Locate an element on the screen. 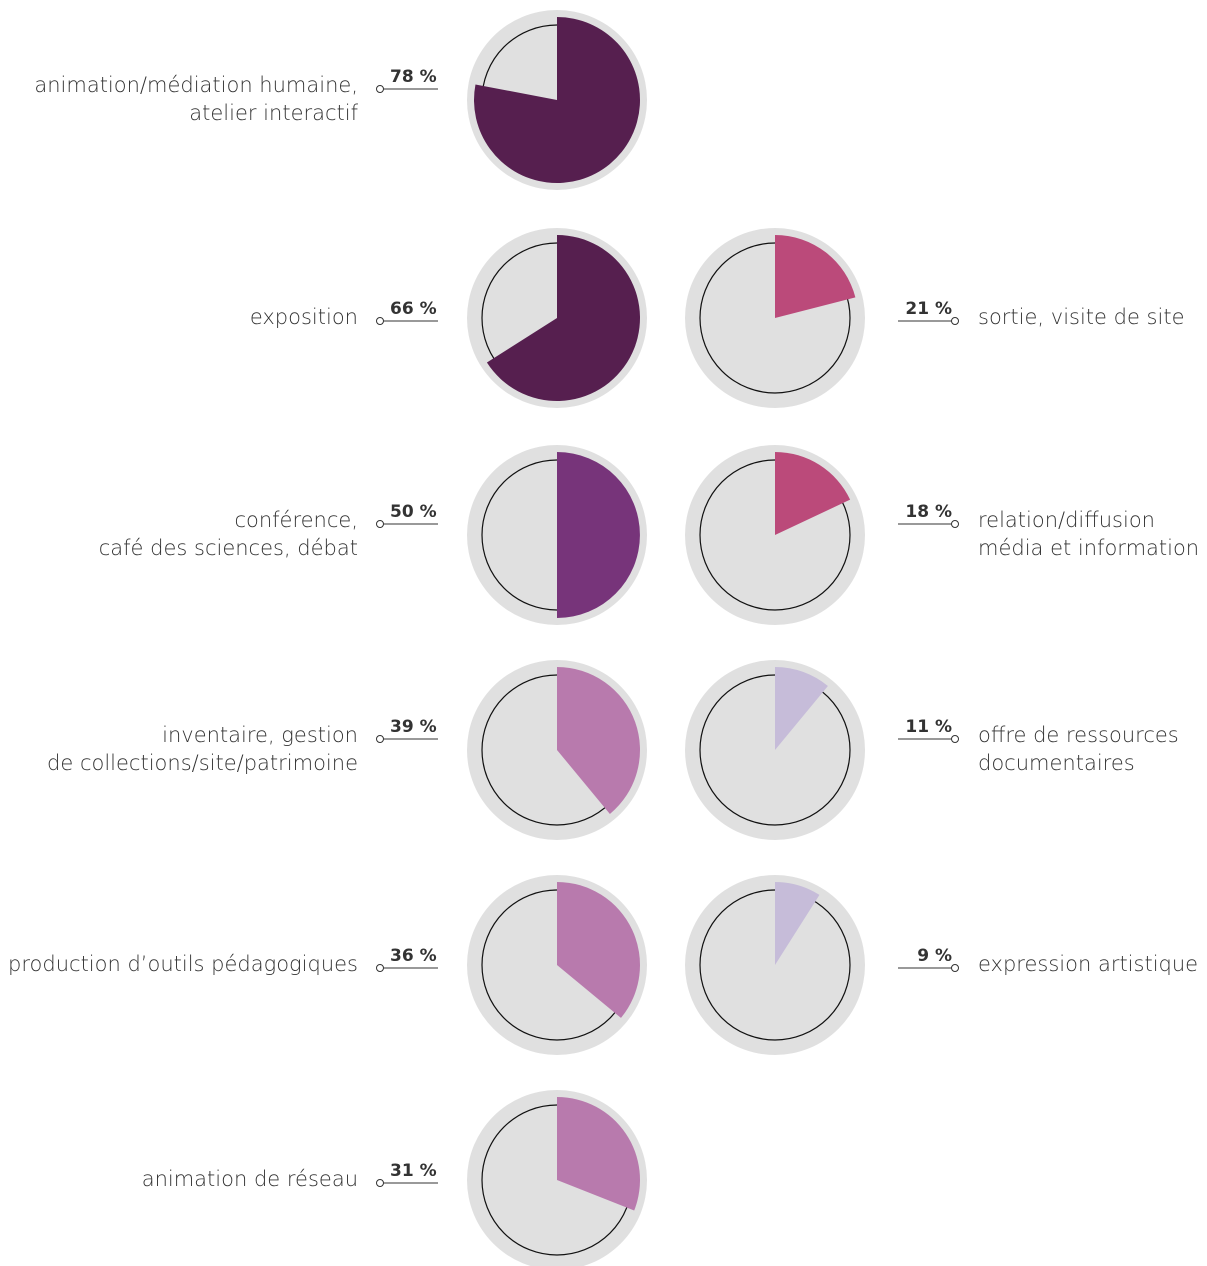 This screenshot has height=1266, width=1207. category-label: café des sciences, débat is located at coordinates (228, 548).